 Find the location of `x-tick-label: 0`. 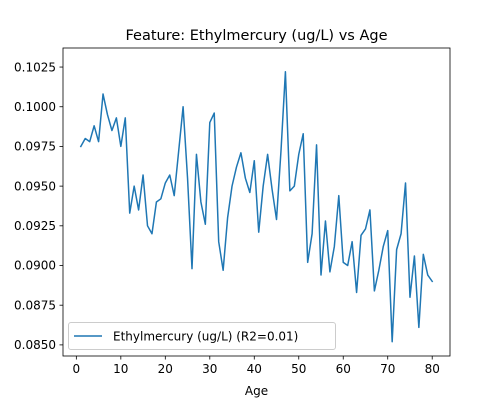

x-tick-label: 0 is located at coordinates (77, 369).